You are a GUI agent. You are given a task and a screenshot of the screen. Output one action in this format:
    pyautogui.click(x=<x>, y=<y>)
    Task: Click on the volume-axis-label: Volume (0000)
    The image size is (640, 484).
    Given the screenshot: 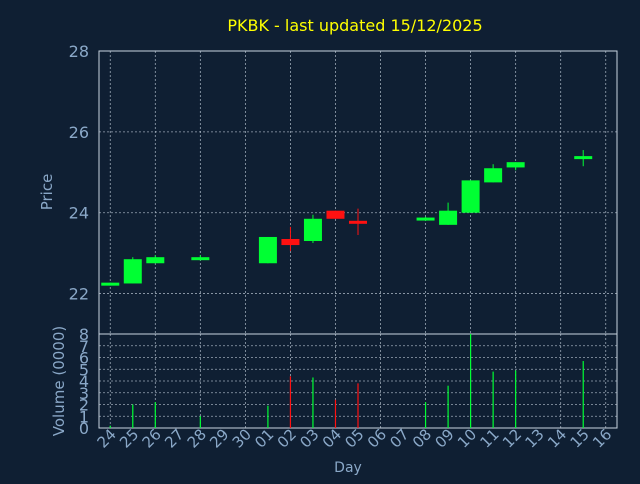 What is the action you would take?
    pyautogui.click(x=59, y=381)
    